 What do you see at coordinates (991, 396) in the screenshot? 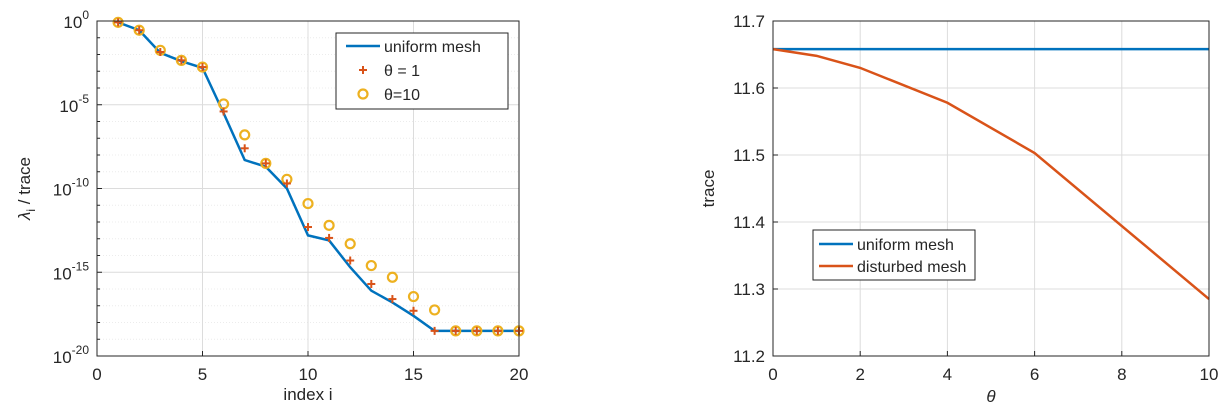
I see `right-x-axis-label: θ` at bounding box center [991, 396].